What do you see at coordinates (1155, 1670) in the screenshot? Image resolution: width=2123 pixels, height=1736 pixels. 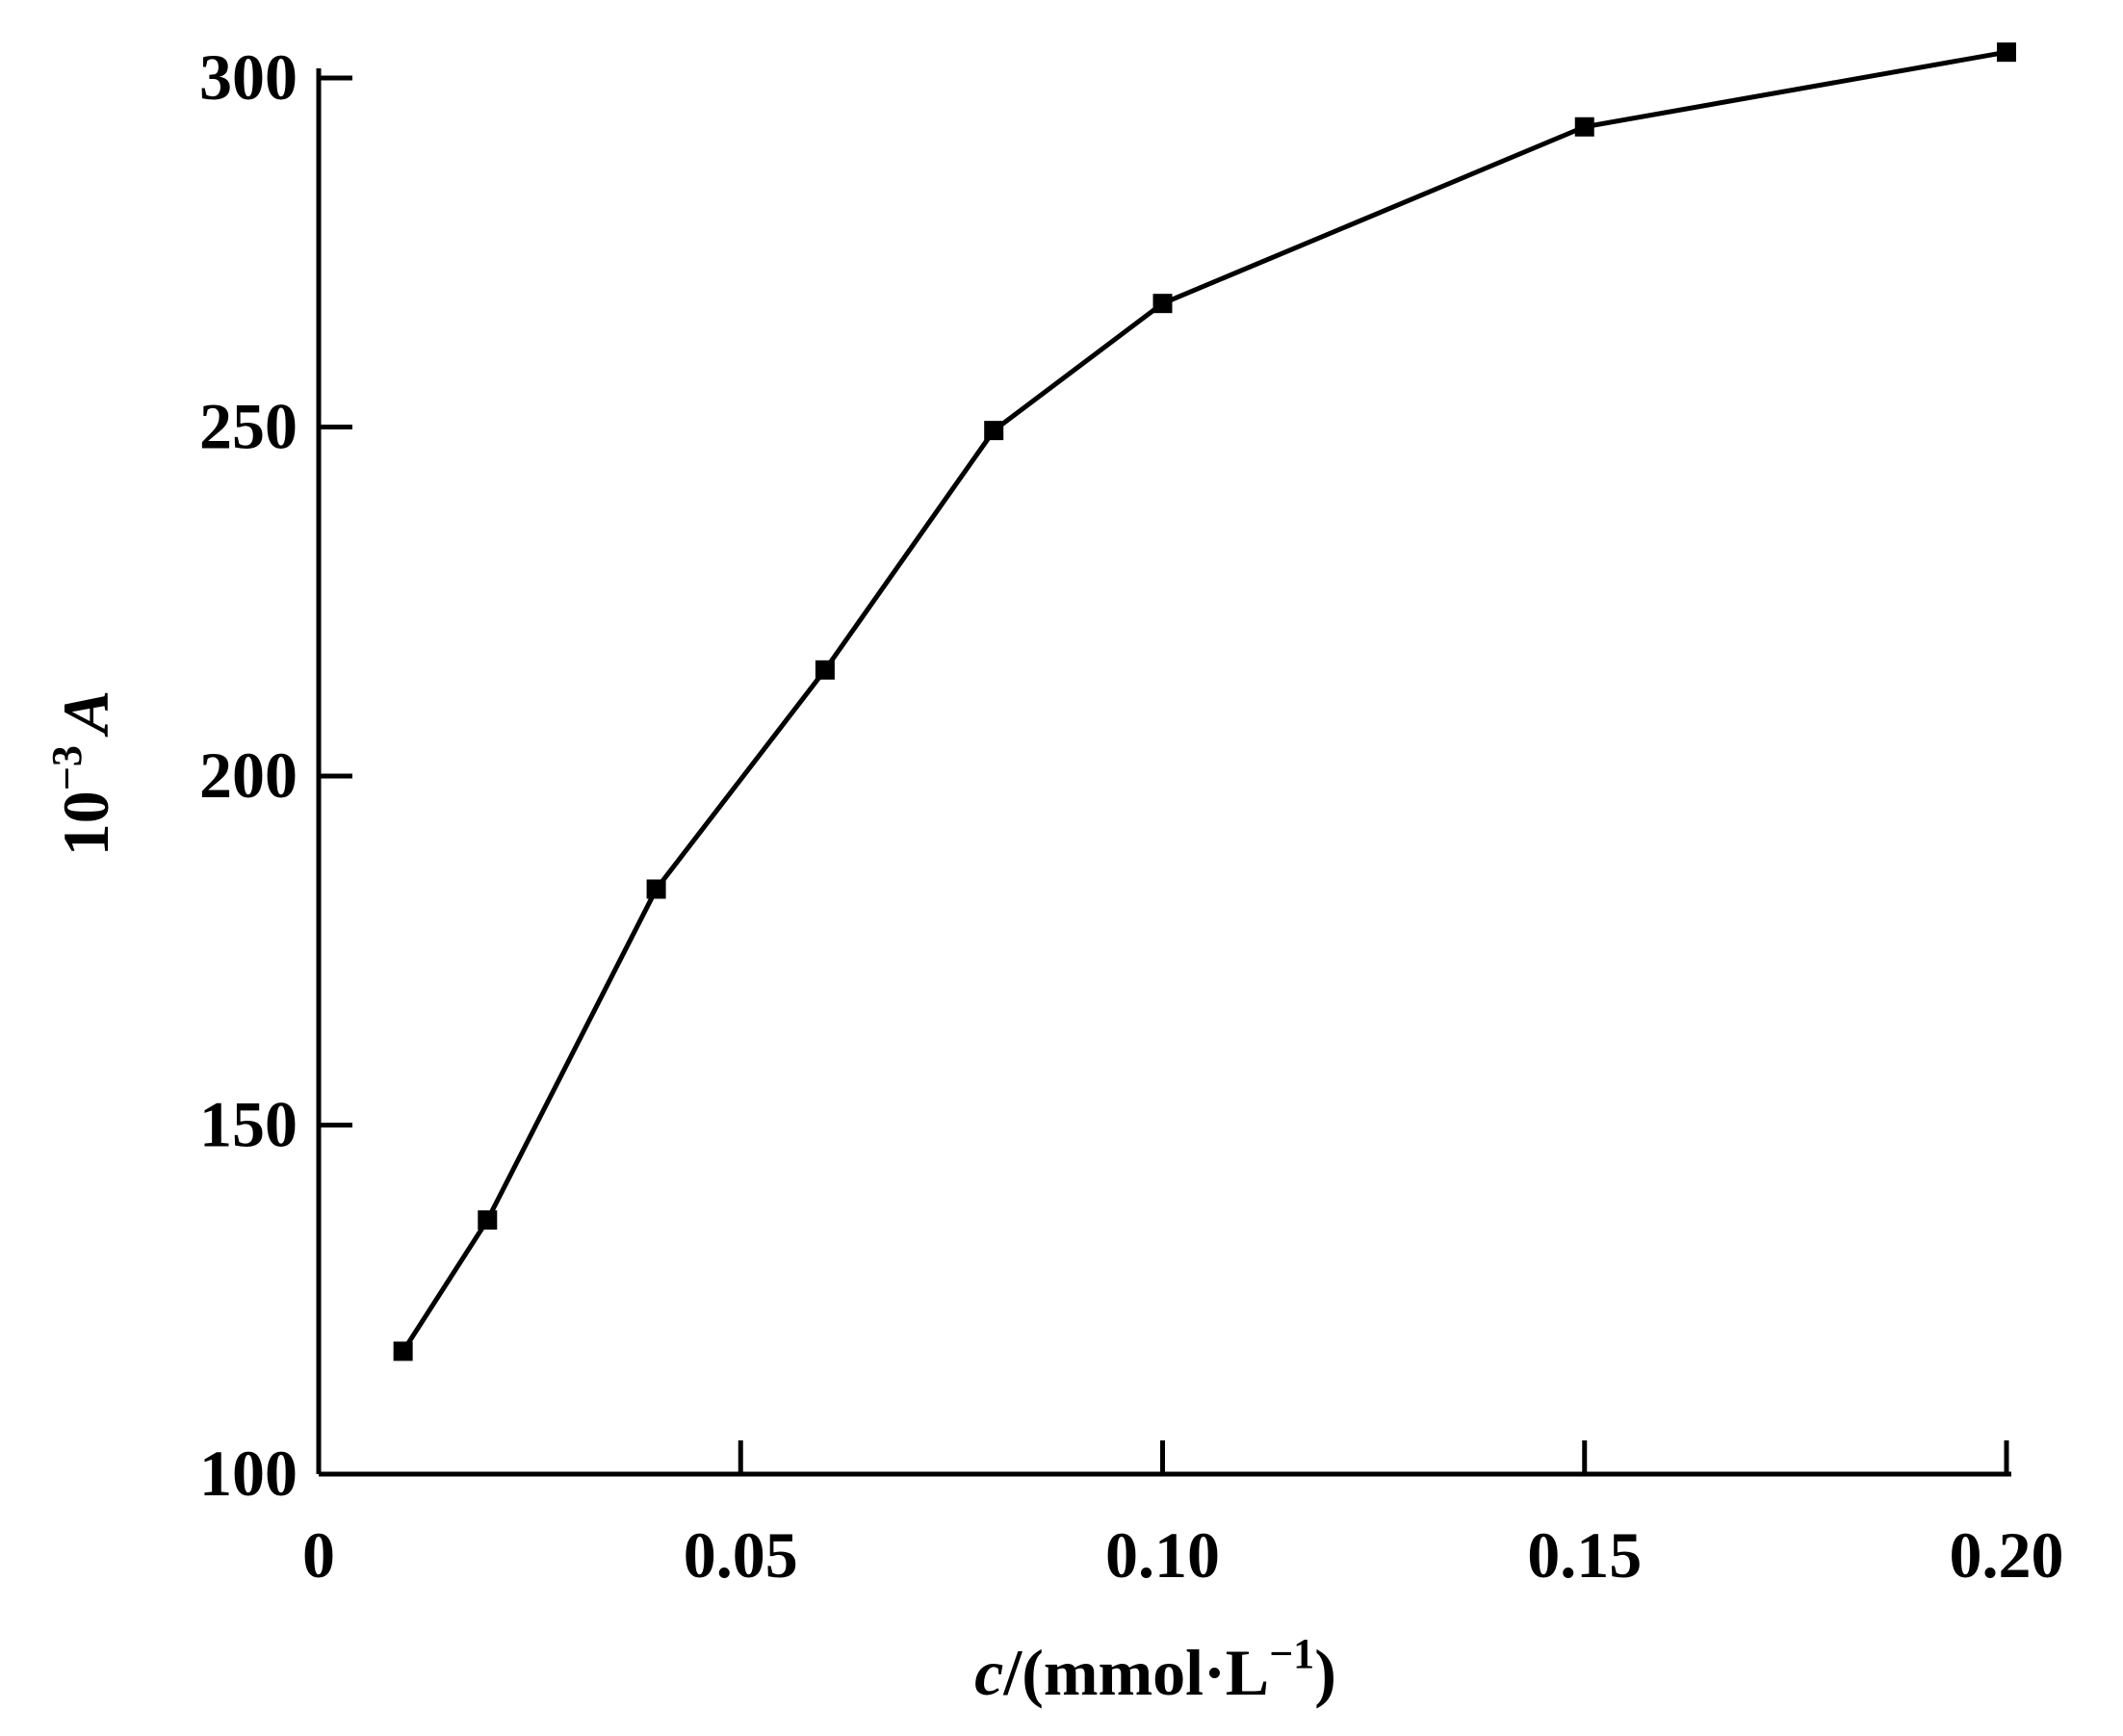 I see `x-axis-label: c/(mmol·L−1)` at bounding box center [1155, 1670].